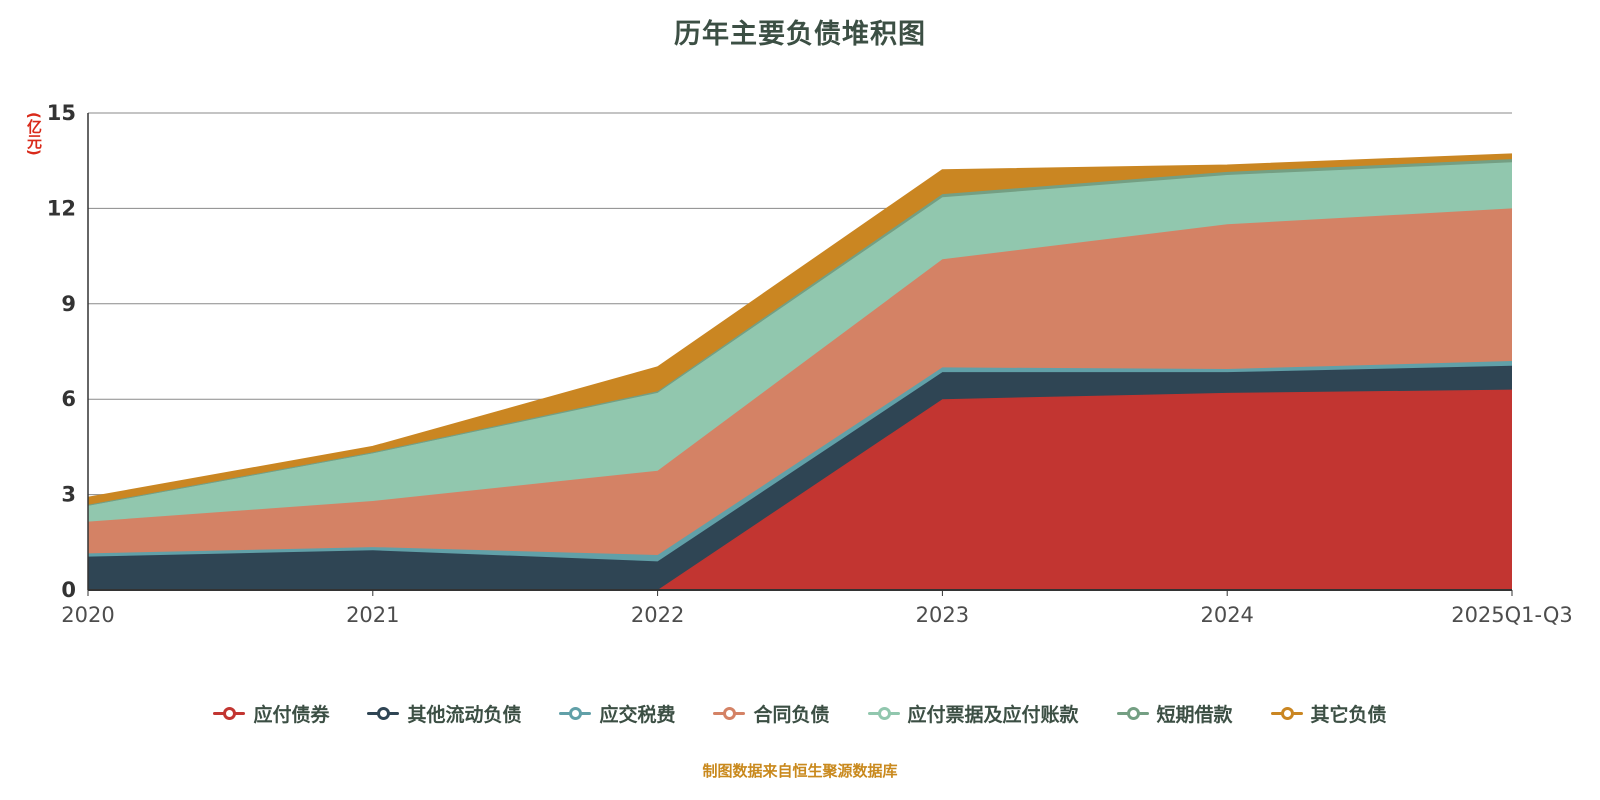 Image resolution: width=1600 pixels, height=800 pixels. Describe the element at coordinates (942, 615) in the screenshot. I see `x-tick-label: 2023` at that location.